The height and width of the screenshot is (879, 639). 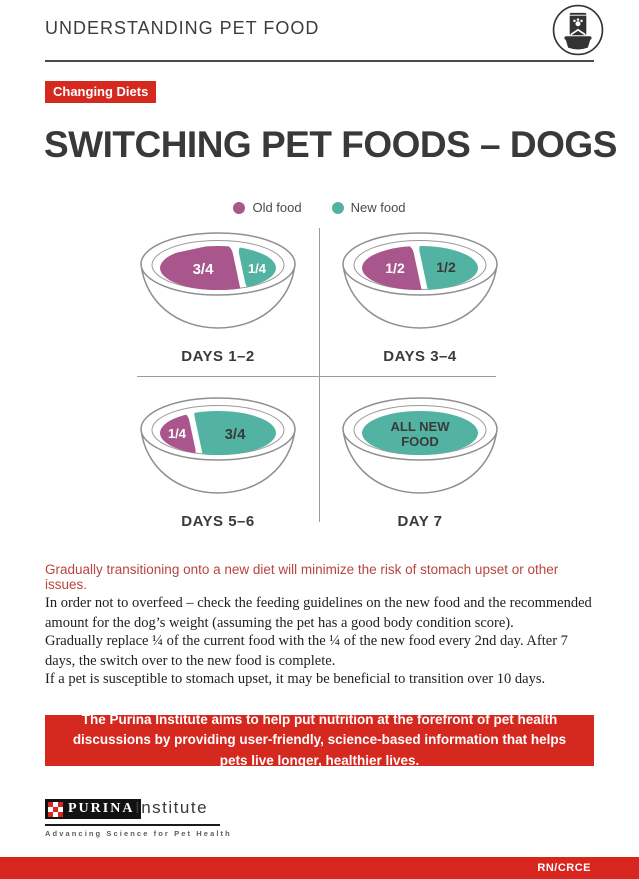 What do you see at coordinates (420, 521) in the screenshot?
I see `bowl-label: DAY 7` at bounding box center [420, 521].